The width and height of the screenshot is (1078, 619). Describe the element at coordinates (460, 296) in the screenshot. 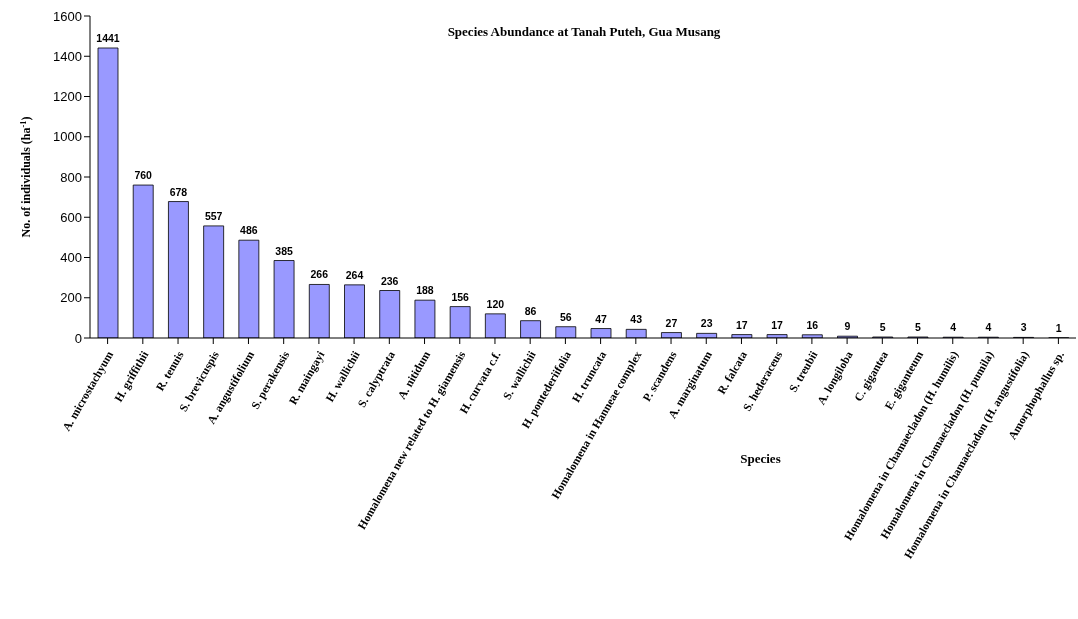

I see `data-label: 156` at that location.